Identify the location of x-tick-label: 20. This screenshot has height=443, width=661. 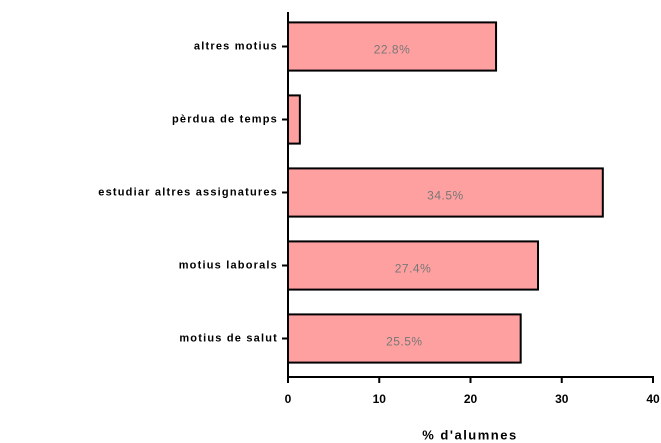
(471, 399).